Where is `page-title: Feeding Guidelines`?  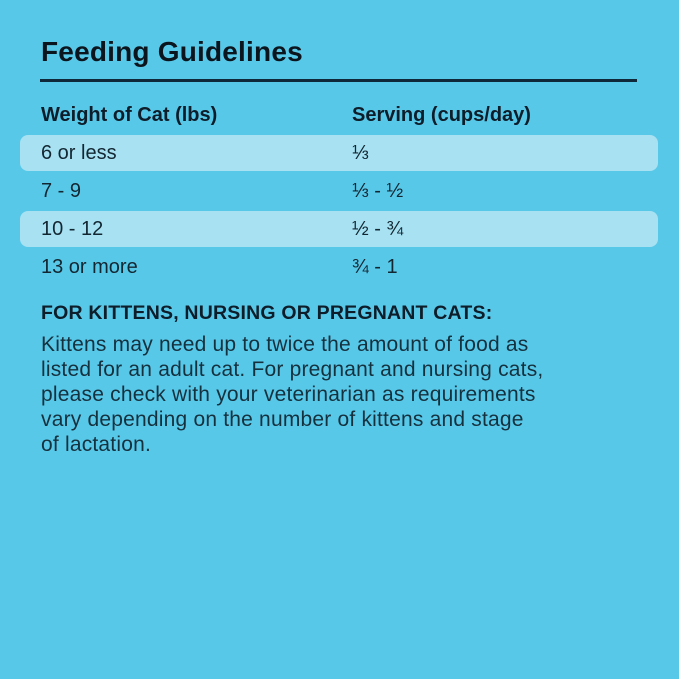
page-title: Feeding Guidelines is located at coordinates (172, 51).